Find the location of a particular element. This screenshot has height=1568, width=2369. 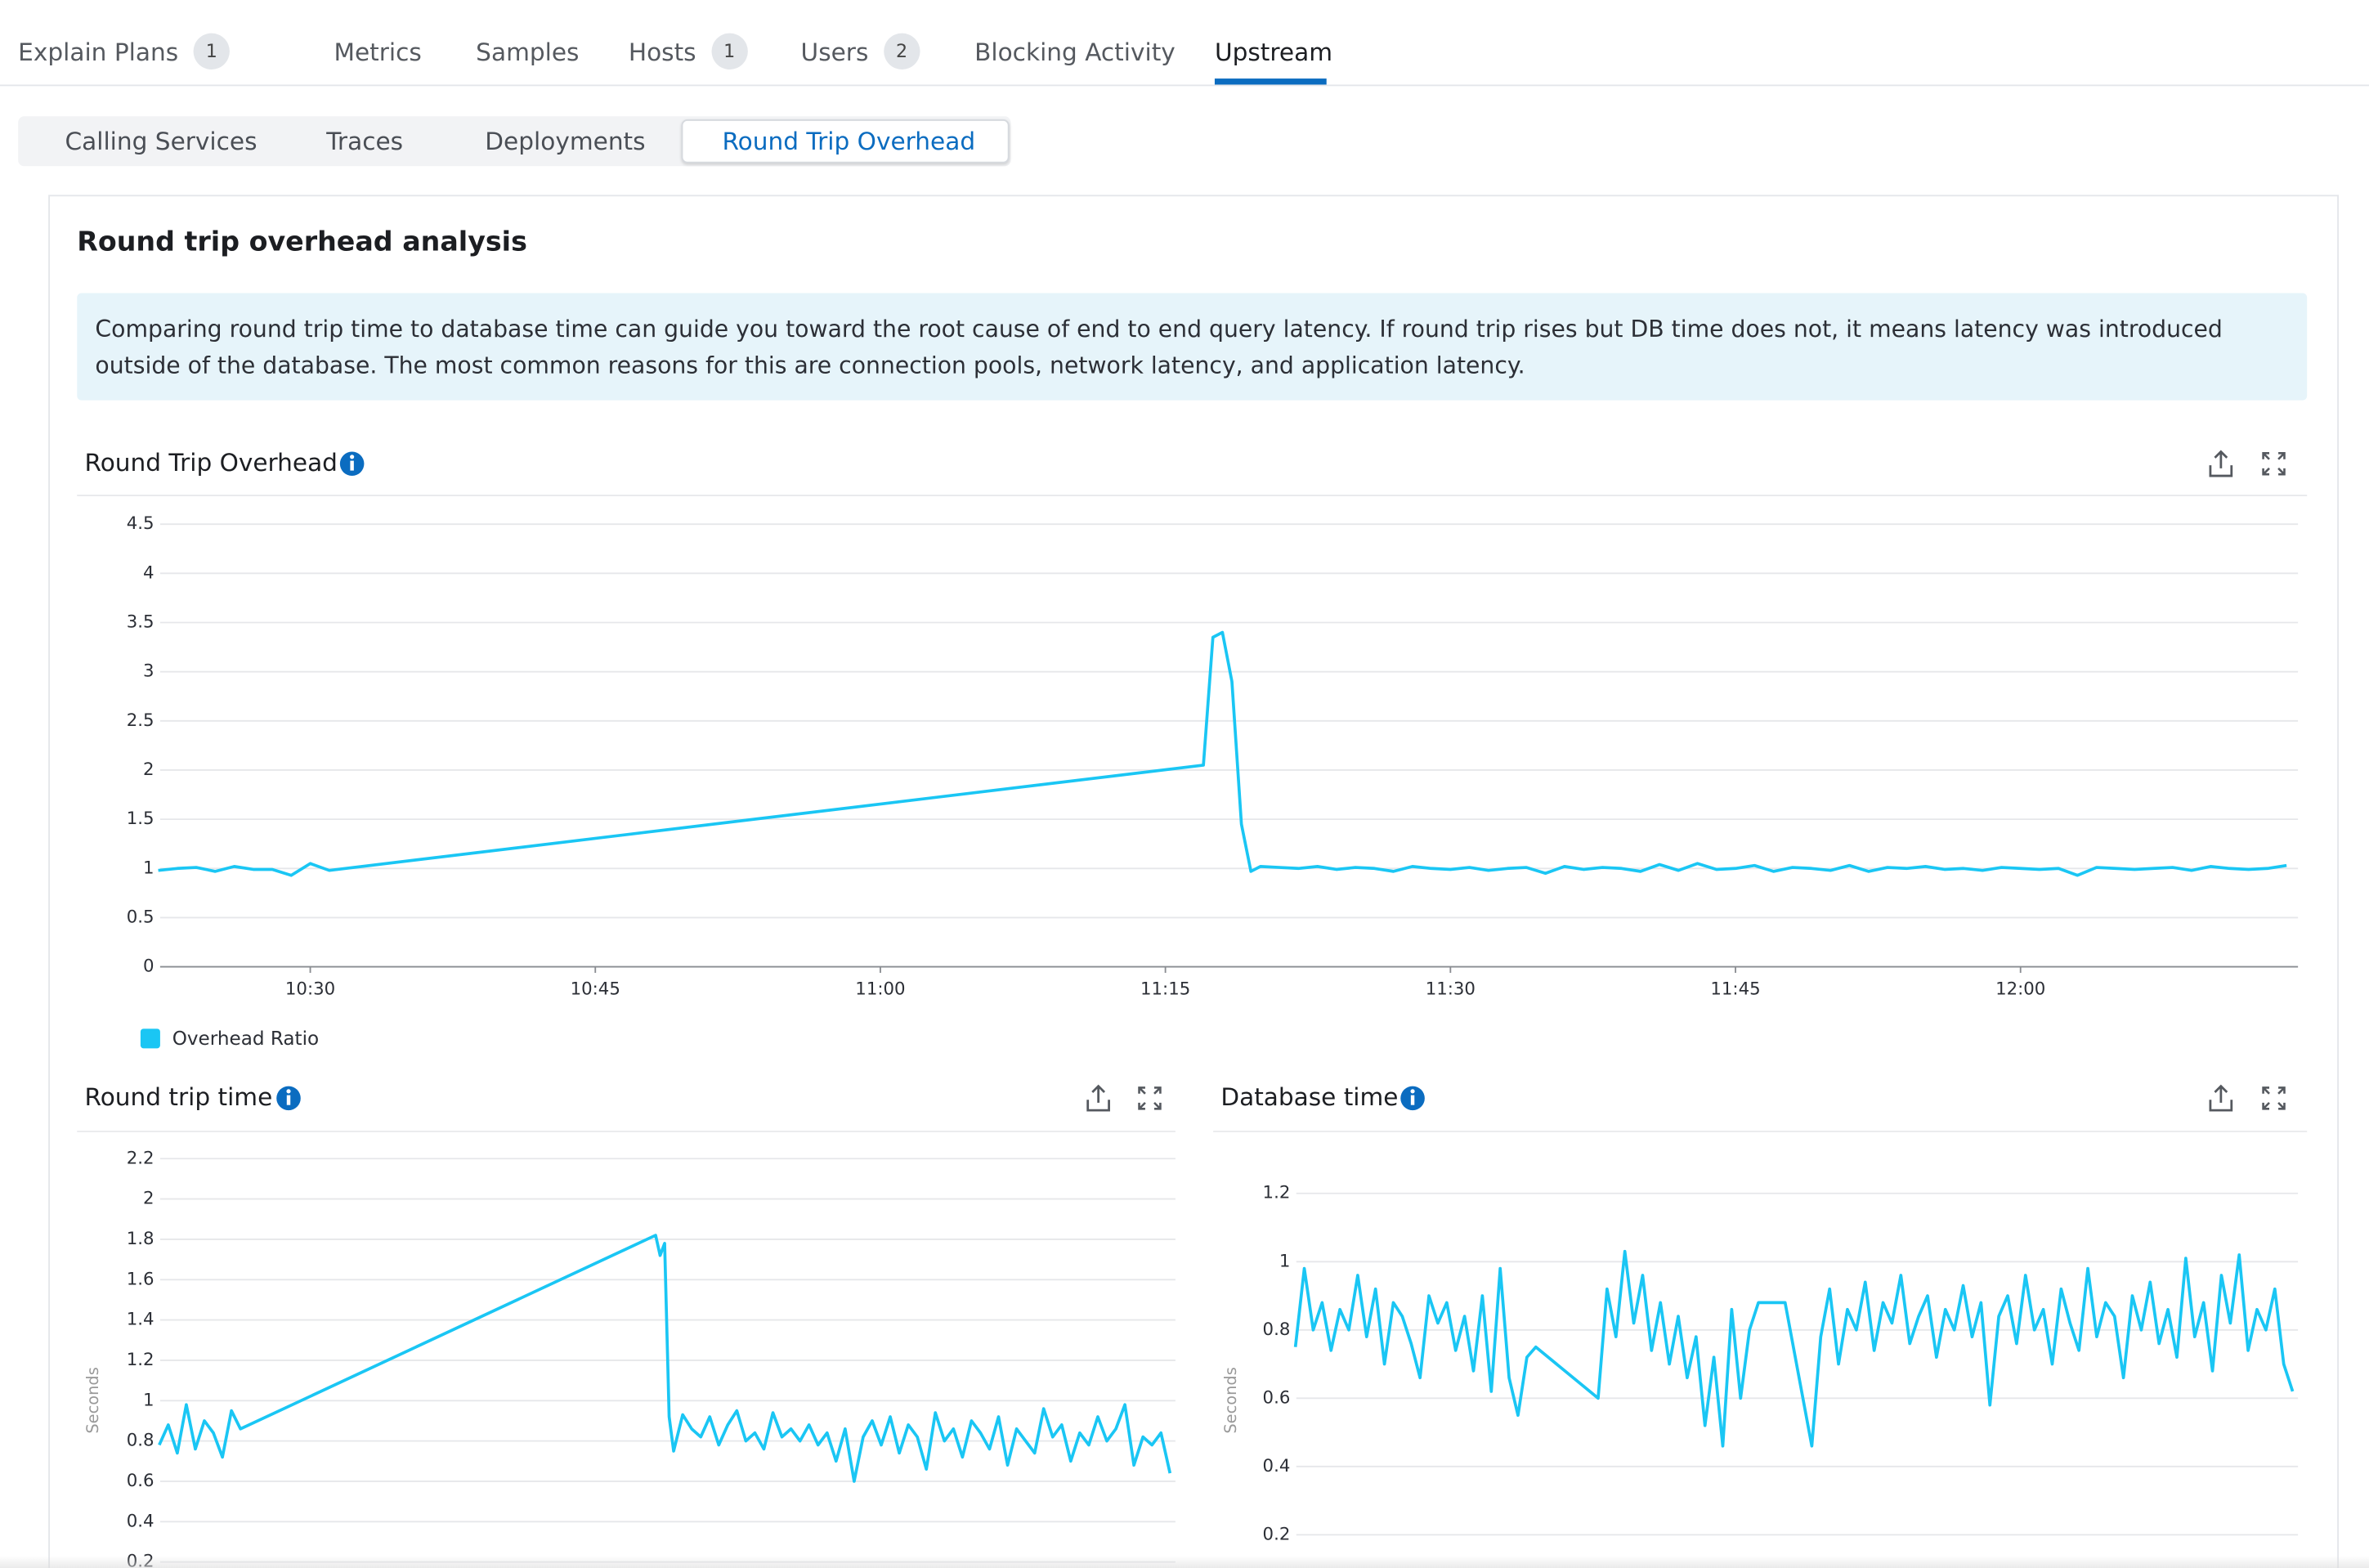

y-tick-label: 0 is located at coordinates (148, 967).